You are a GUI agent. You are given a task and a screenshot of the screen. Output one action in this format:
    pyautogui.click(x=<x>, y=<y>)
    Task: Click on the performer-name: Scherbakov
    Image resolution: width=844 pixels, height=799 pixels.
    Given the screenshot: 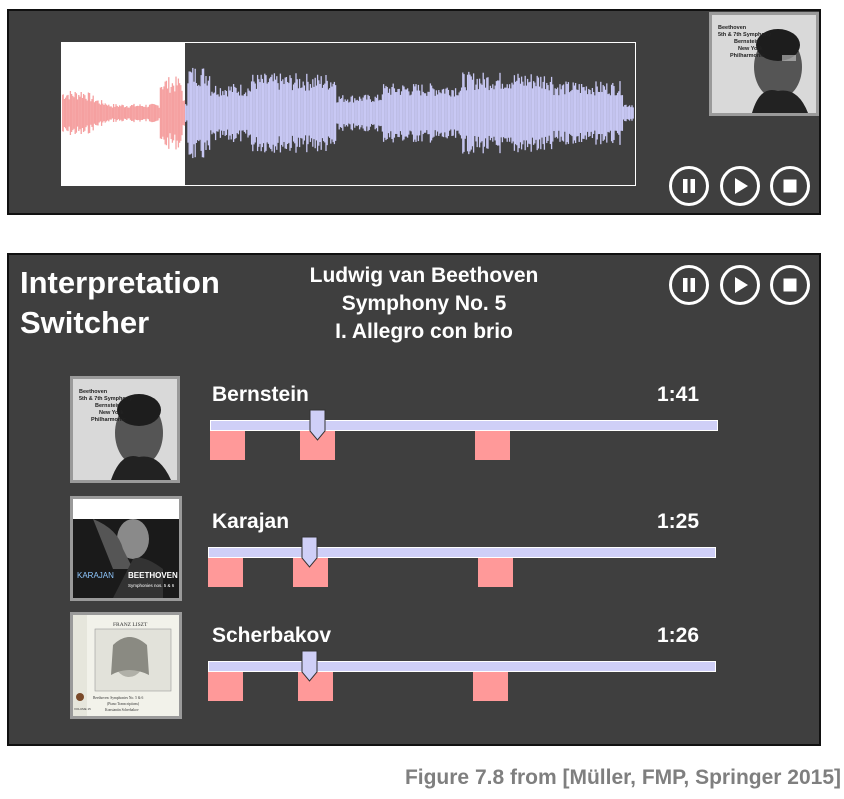 What is the action you would take?
    pyautogui.click(x=272, y=635)
    